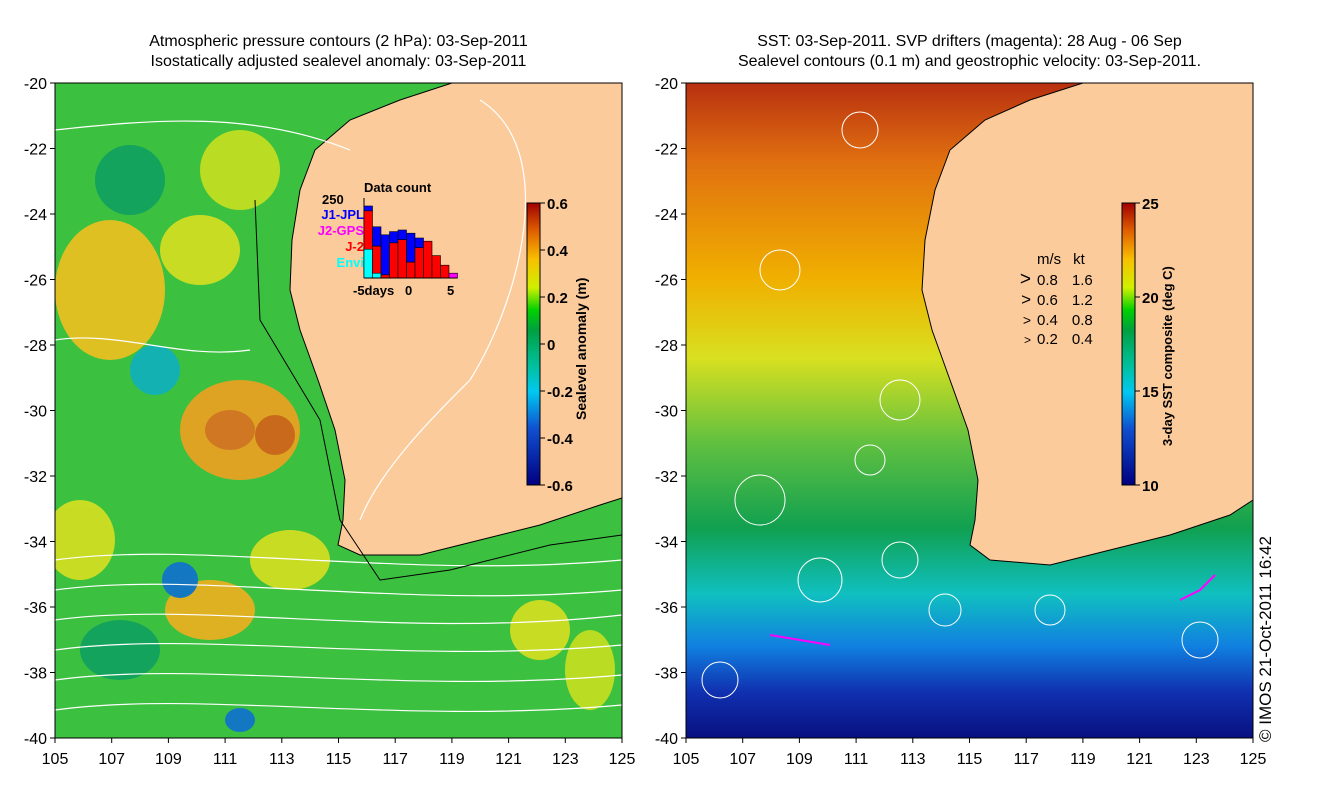 The width and height of the screenshot is (1320, 810). I want to click on speed-ms: 0.2, so click(1047, 339).